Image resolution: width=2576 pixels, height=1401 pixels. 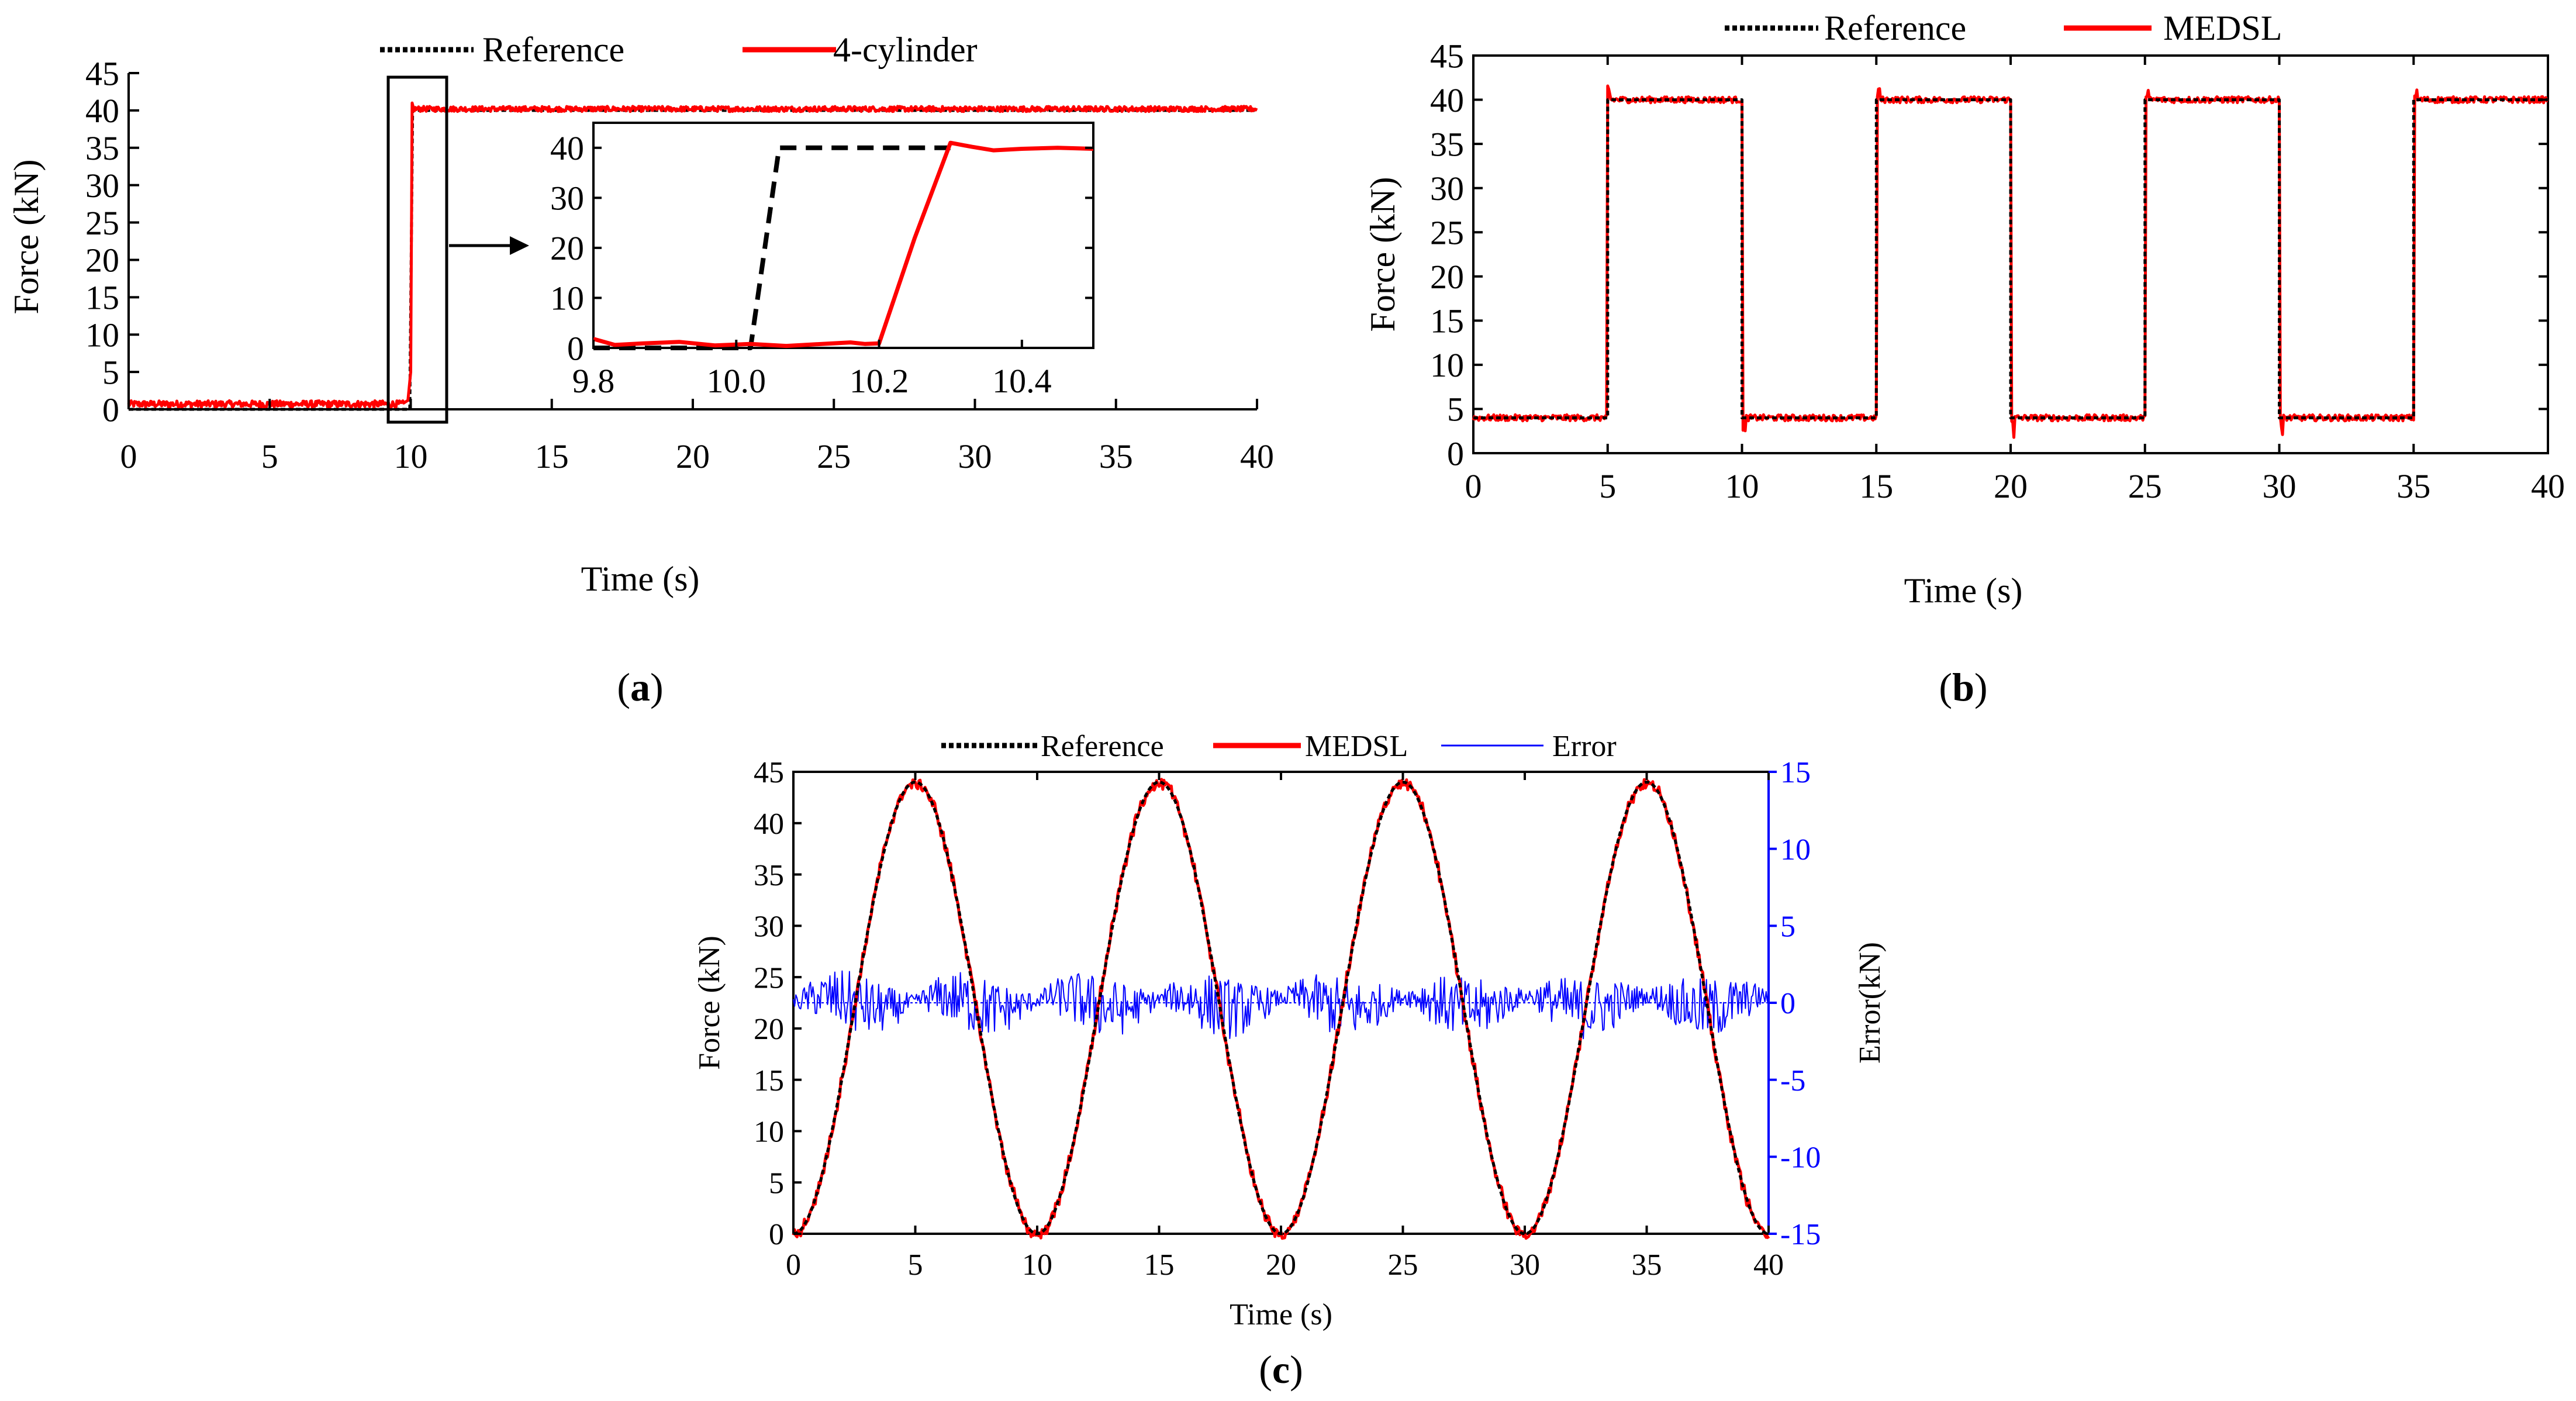 What do you see at coordinates (2011, 486) in the screenshot?
I see `panel-b-x-tick-label: 20` at bounding box center [2011, 486].